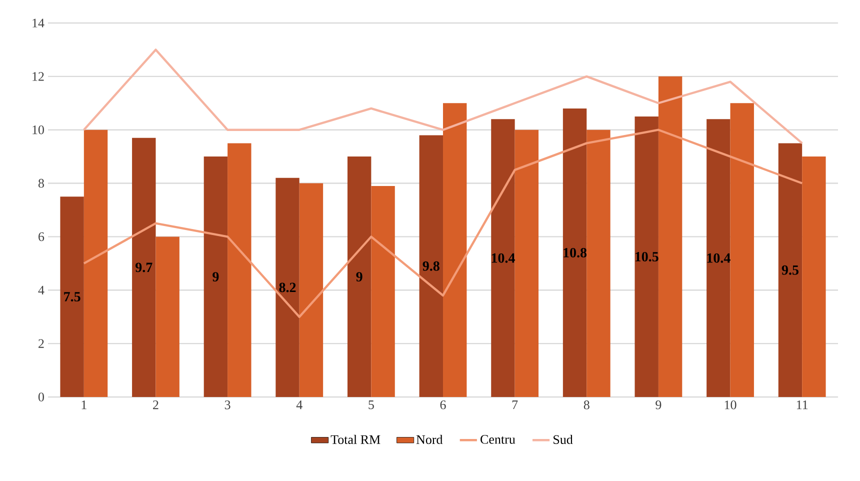  What do you see at coordinates (41, 183) in the screenshot?
I see `y-tick-label: 8` at bounding box center [41, 183].